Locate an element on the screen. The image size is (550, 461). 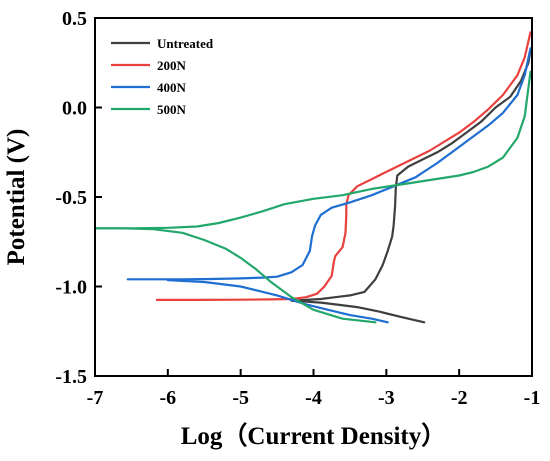
x-tick-label: -2 is located at coordinates (459, 398).